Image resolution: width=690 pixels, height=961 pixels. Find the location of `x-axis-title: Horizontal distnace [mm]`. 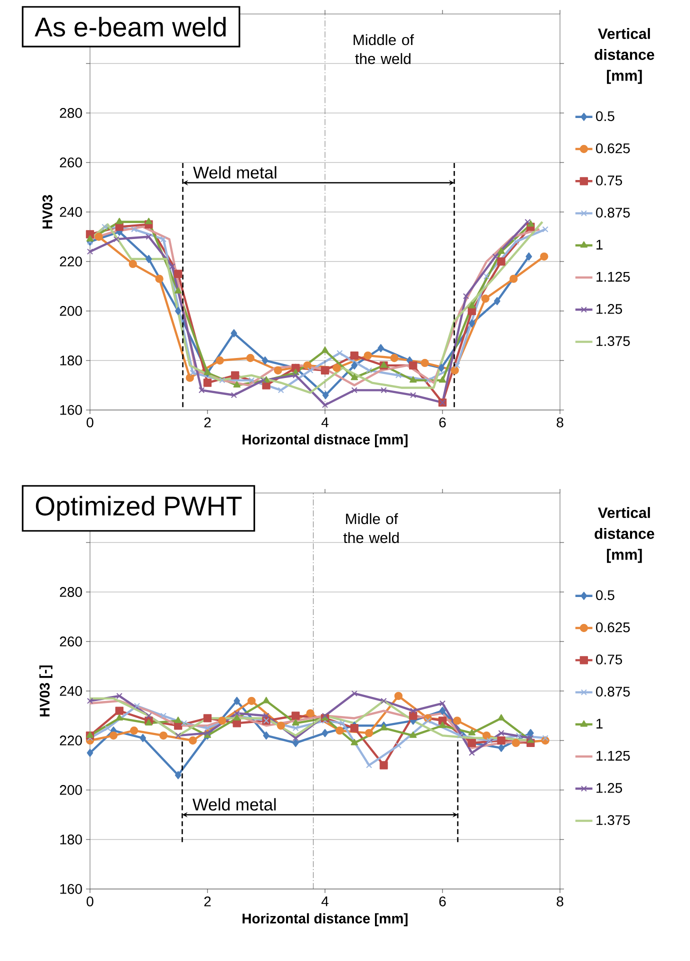

x-axis-title: Horizontal distnace [mm] is located at coordinates (325, 441).